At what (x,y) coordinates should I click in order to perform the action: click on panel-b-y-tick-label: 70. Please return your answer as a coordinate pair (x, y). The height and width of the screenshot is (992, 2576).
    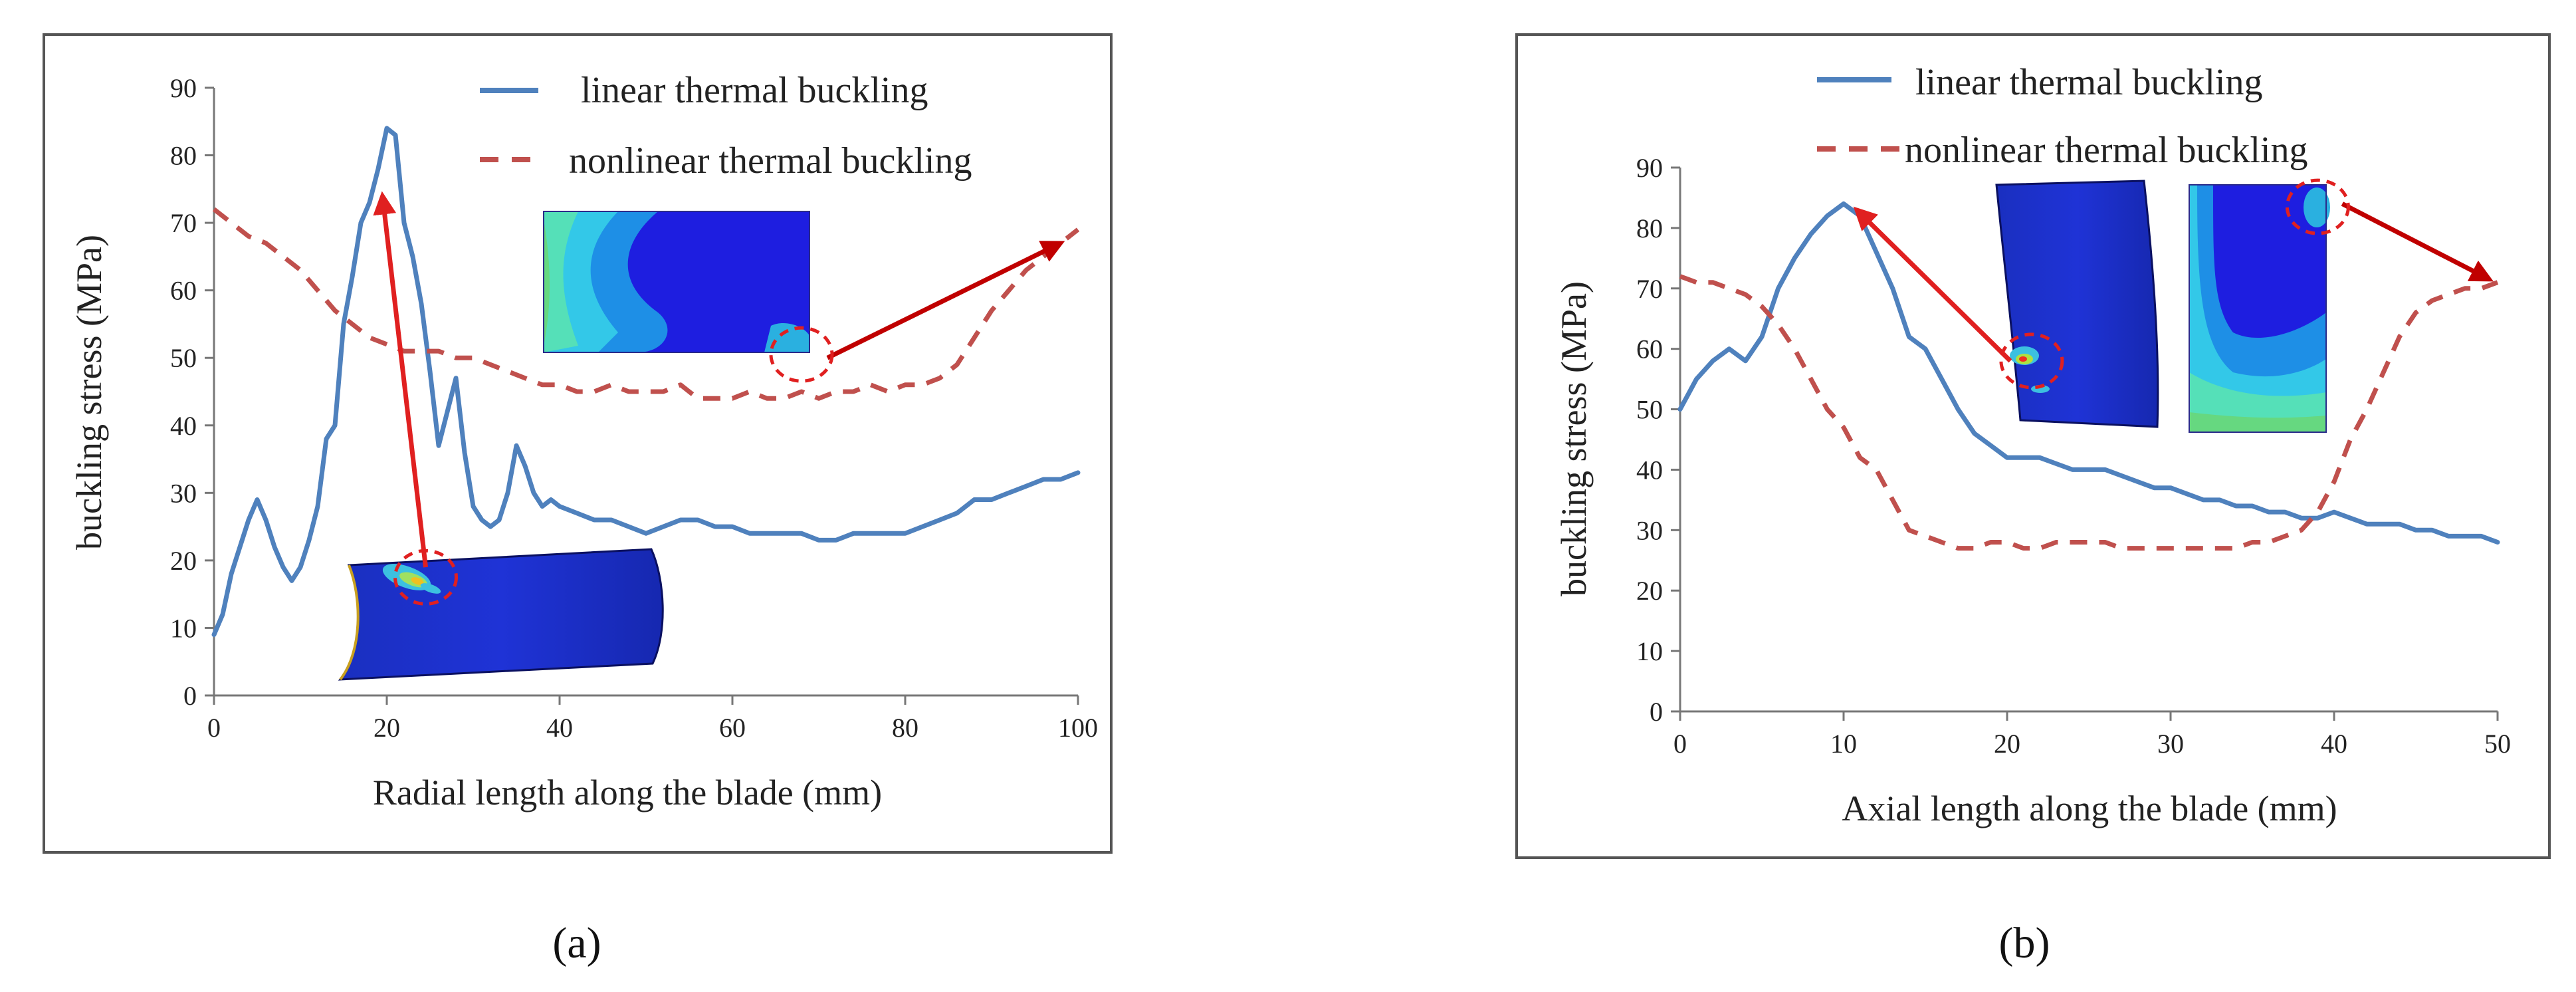
    Looking at the image, I should click on (1649, 289).